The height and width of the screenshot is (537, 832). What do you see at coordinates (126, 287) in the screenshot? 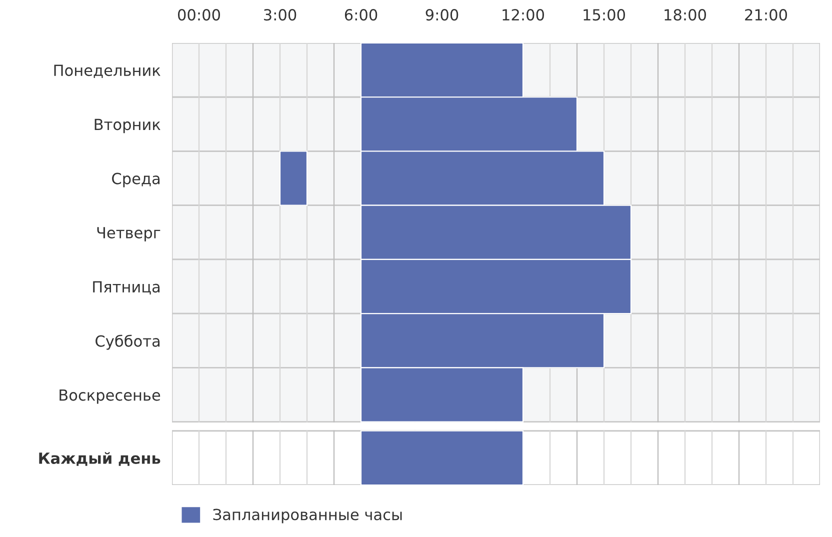
I see `y-tick-label: Пятница` at bounding box center [126, 287].